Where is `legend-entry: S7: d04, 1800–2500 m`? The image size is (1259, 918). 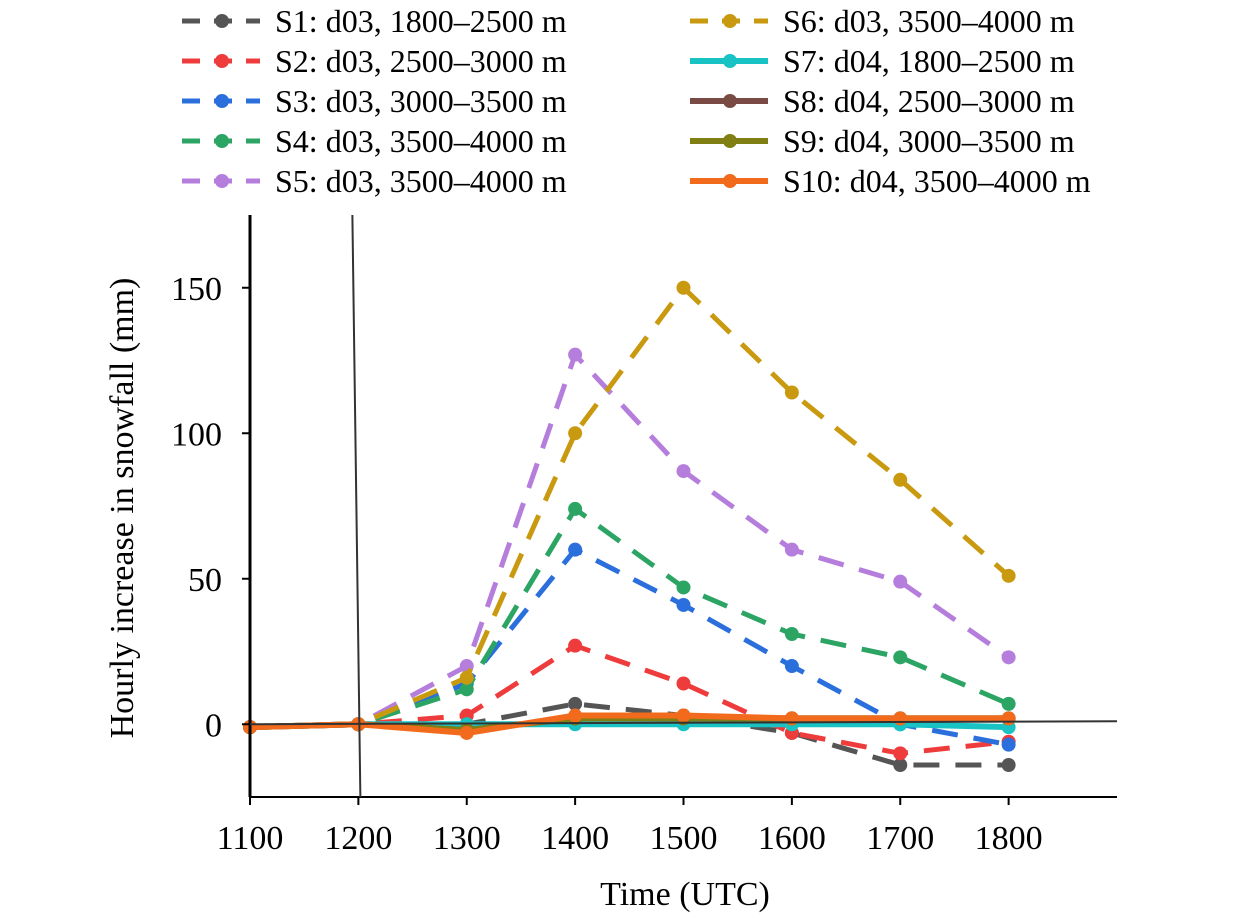
legend-entry: S7: d04, 1800–2500 m is located at coordinates (882, 61).